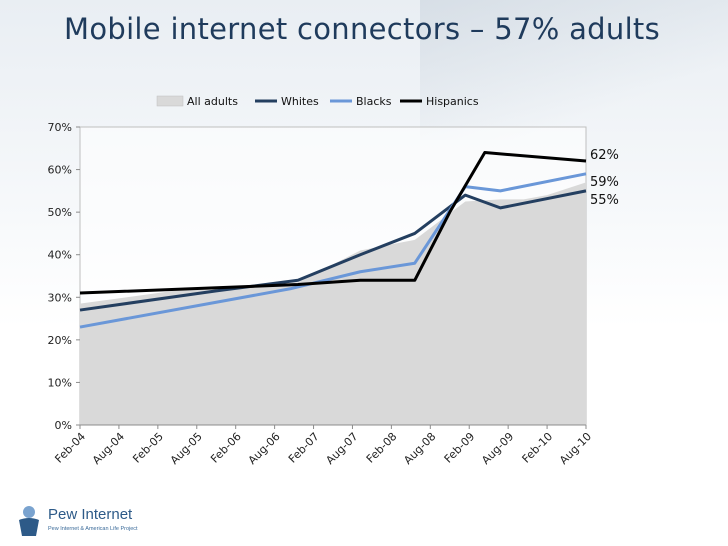 The height and width of the screenshot is (546, 728). Describe the element at coordinates (575, 448) in the screenshot. I see `x-tick-label: Aug-10` at that location.